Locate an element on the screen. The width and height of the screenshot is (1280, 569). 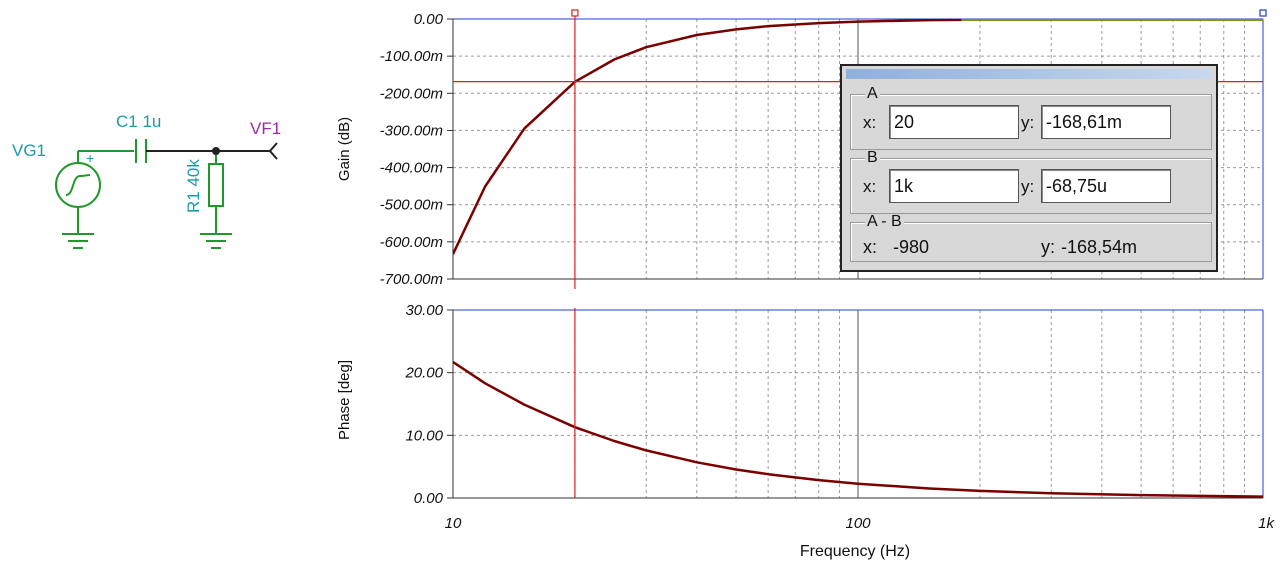
cursor-diff-title: A - B is located at coordinates (884, 221).